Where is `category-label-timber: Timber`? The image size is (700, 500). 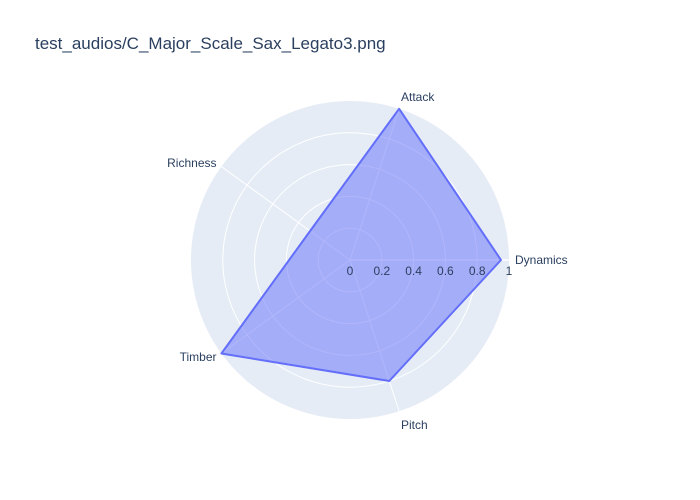
category-label-timber: Timber is located at coordinates (198, 357).